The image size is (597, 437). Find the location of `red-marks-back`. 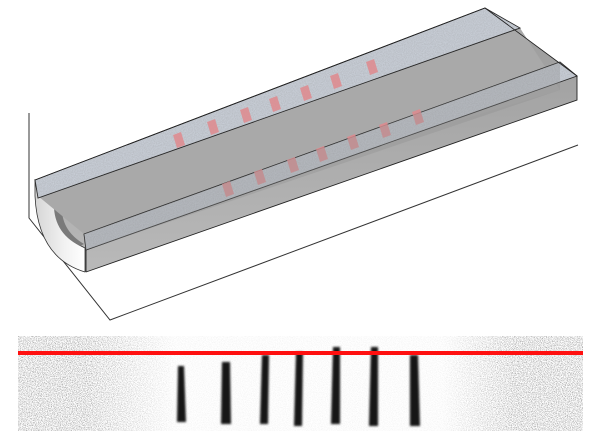

red-marks-back is located at coordinates (275, 103).